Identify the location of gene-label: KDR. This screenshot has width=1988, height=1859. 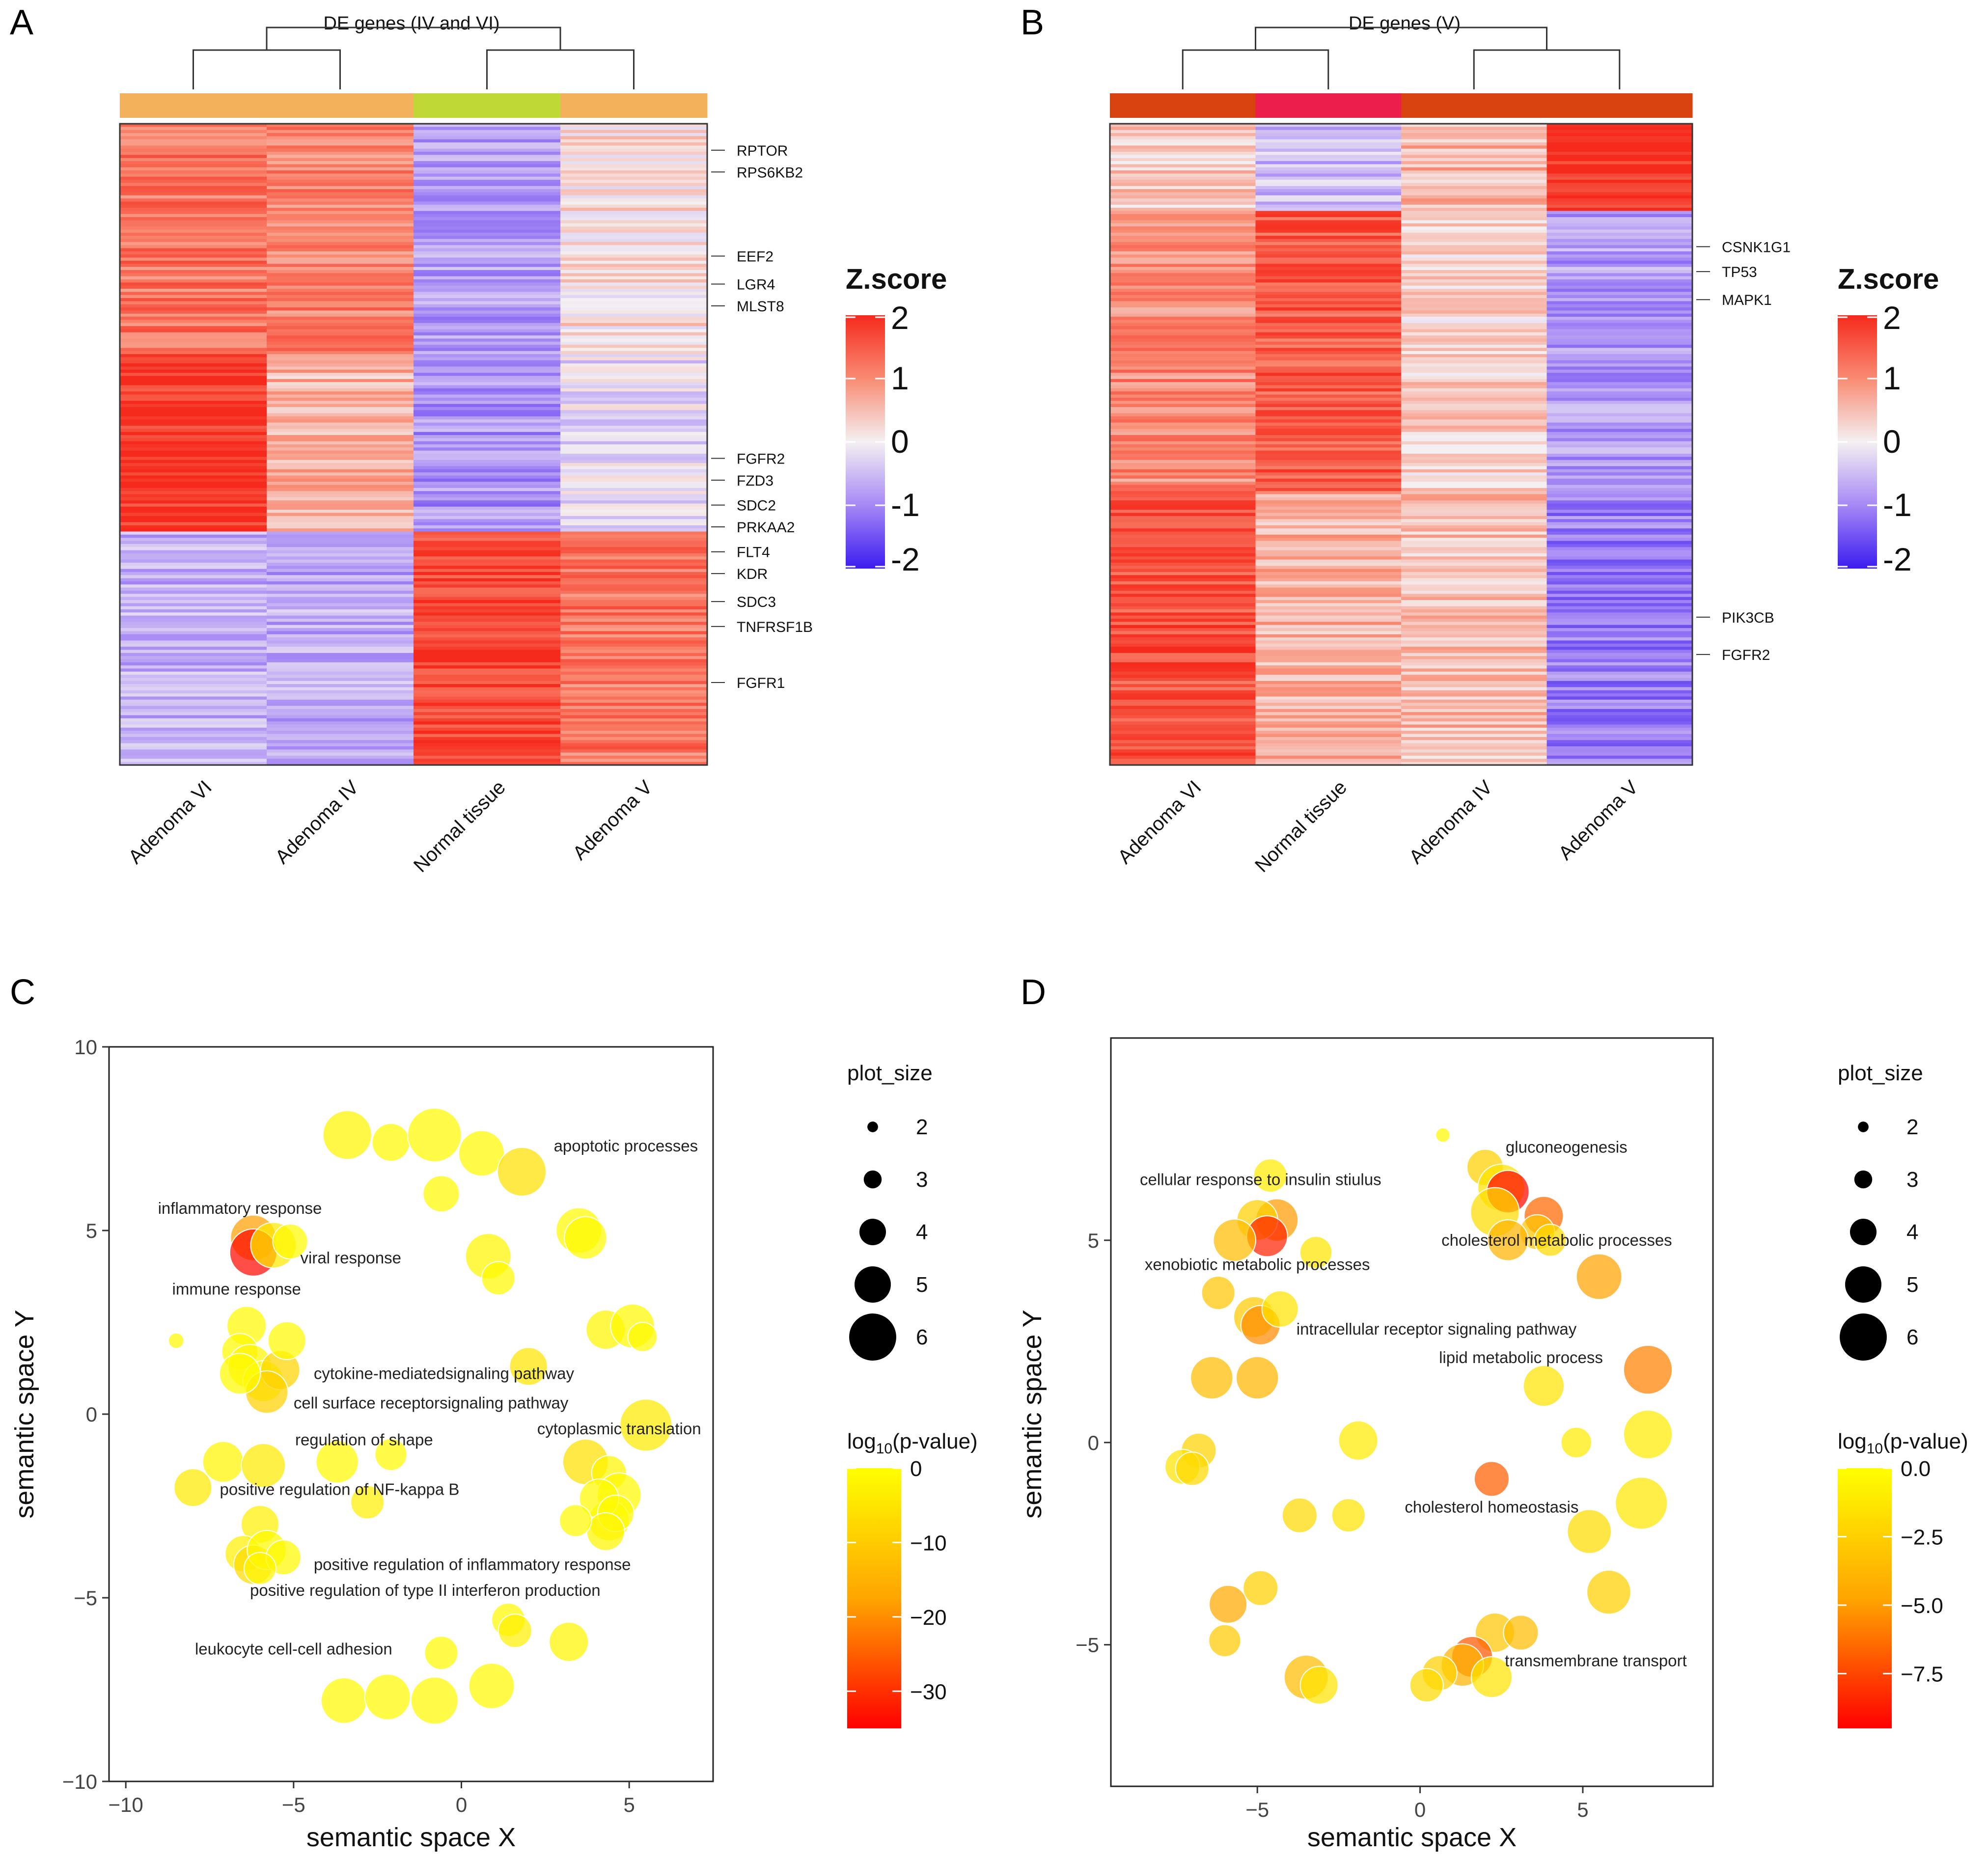
(752, 574).